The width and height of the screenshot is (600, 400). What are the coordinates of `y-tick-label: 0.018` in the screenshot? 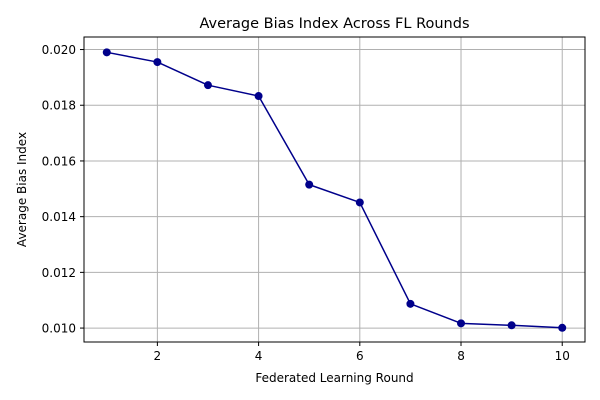 It's located at (59, 106).